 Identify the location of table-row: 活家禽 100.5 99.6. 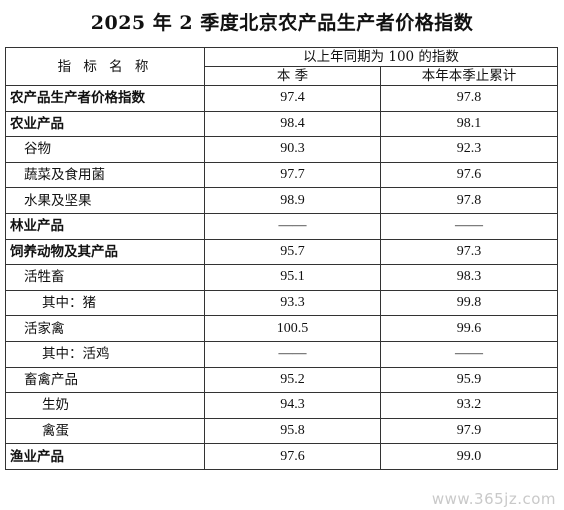
(282, 328).